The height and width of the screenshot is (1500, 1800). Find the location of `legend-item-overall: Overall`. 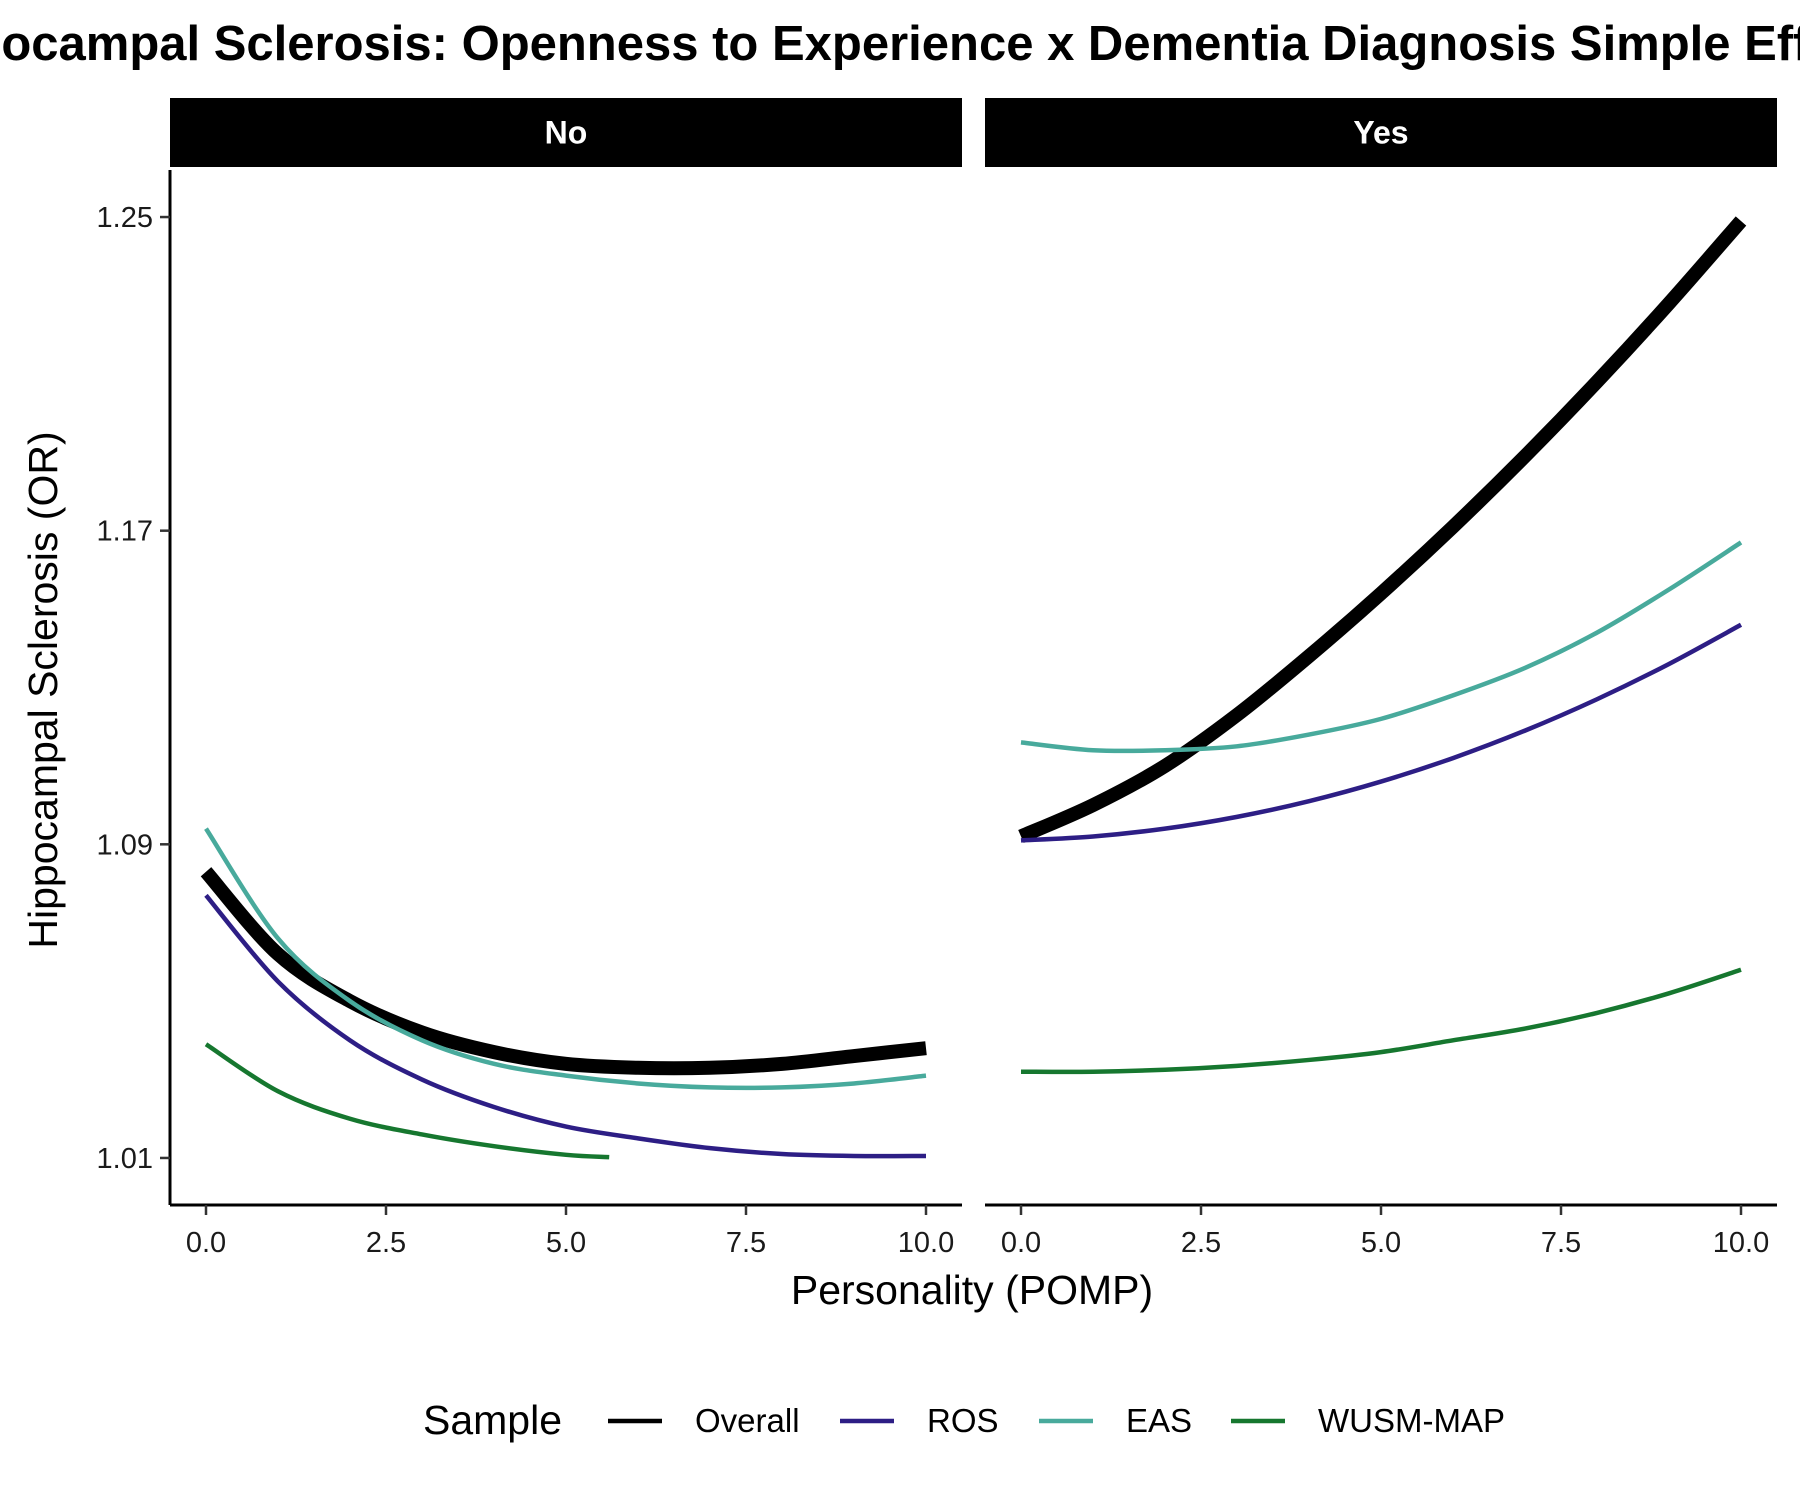

legend-item-overall: Overall is located at coordinates (704, 1420).